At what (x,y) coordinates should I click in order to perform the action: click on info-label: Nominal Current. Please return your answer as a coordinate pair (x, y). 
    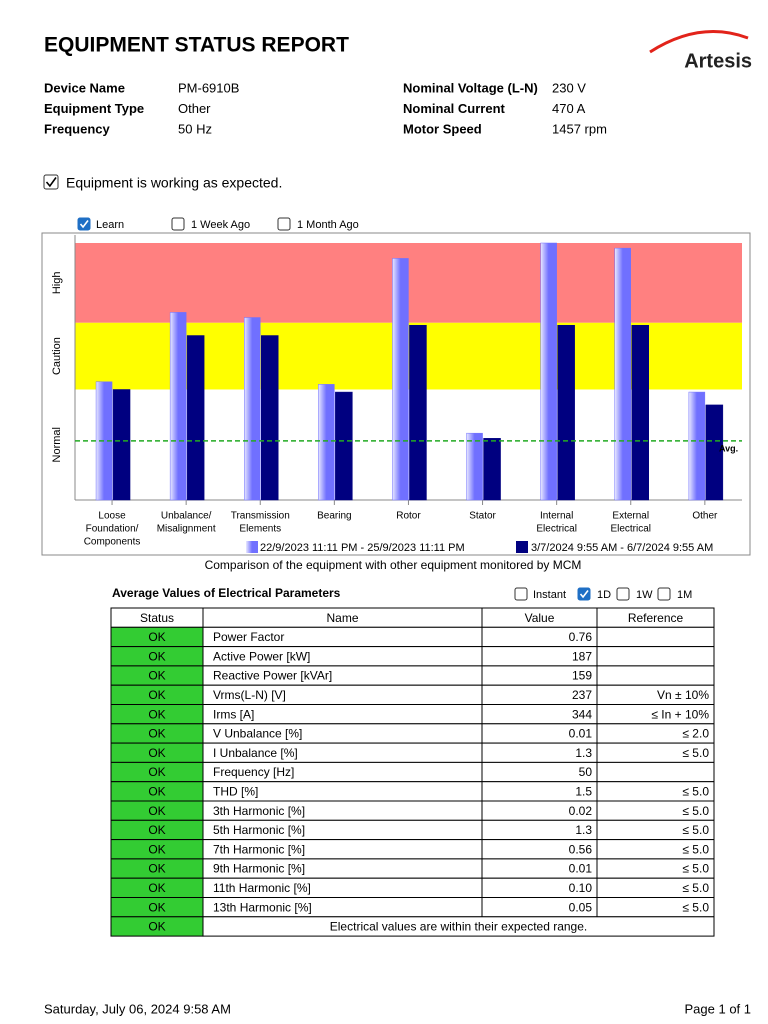
    Looking at the image, I should click on (454, 108).